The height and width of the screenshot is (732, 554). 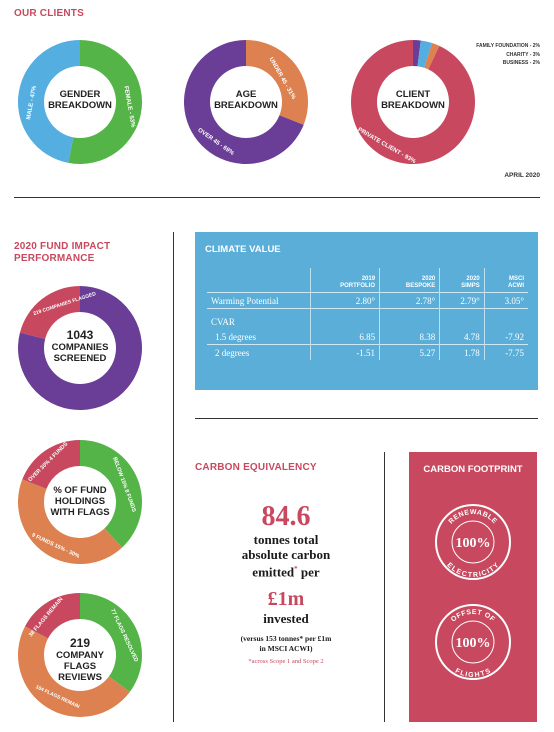 What do you see at coordinates (51, 464) in the screenshot?
I see `donut-segment-over30` at bounding box center [51, 464].